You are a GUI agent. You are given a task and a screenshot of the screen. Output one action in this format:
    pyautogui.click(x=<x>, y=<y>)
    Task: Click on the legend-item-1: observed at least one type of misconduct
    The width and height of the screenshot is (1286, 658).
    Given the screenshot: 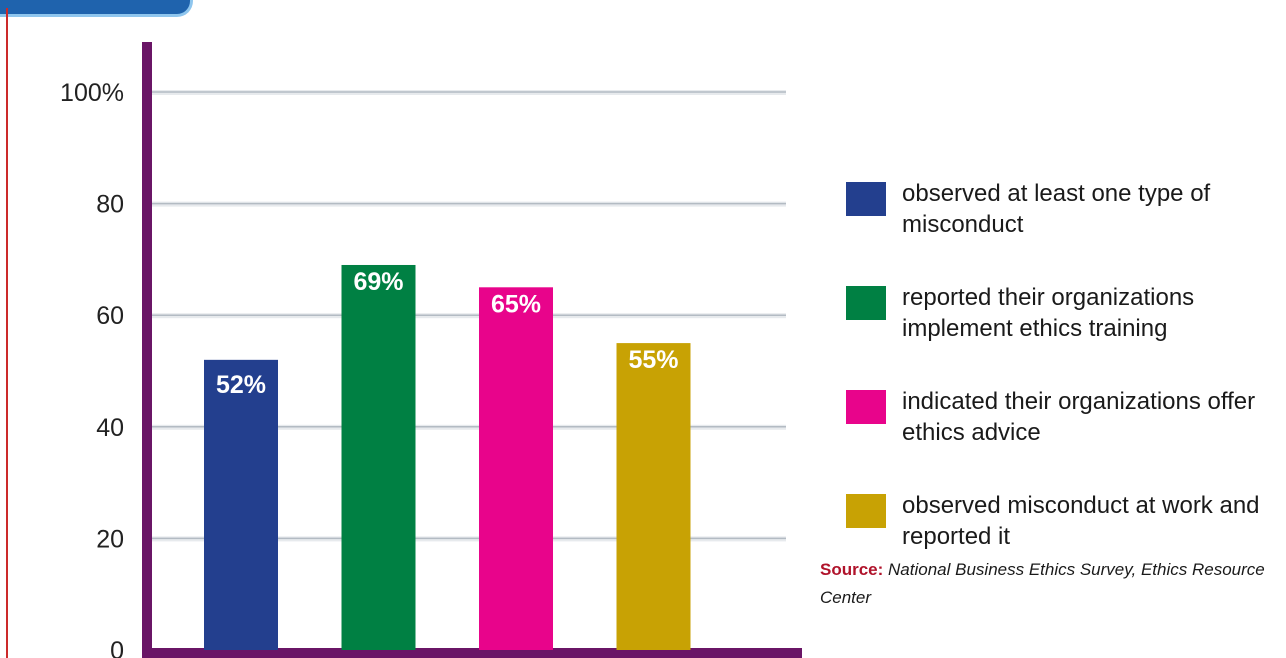 What is the action you would take?
    pyautogui.click(x=1061, y=232)
    